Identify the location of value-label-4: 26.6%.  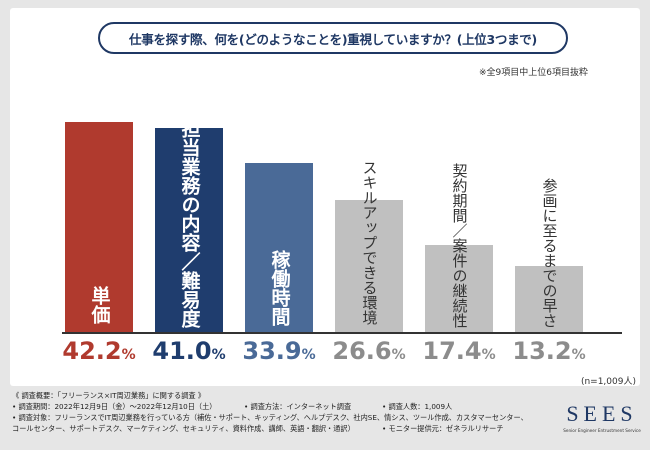
(369, 351).